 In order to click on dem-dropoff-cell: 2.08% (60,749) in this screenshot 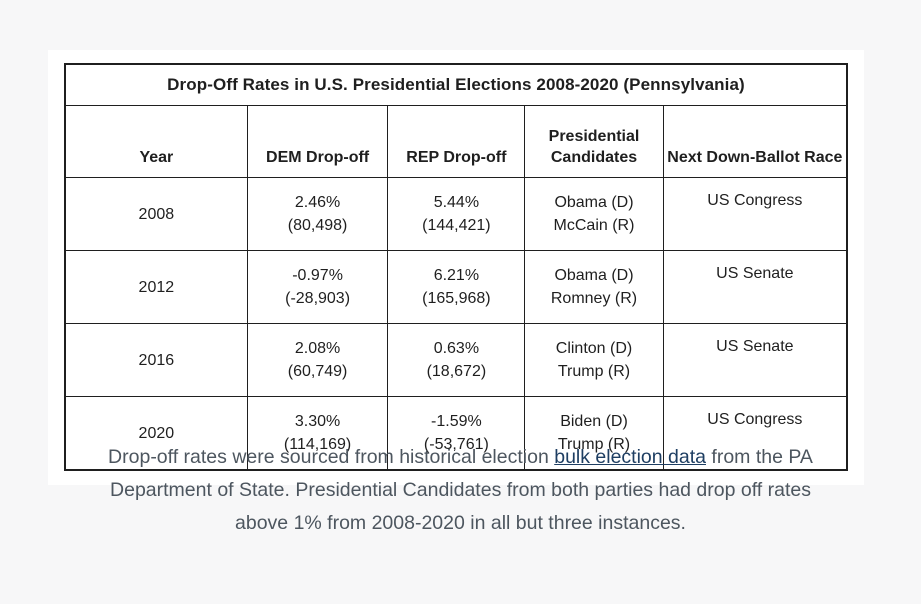, I will do `click(317, 360)`.